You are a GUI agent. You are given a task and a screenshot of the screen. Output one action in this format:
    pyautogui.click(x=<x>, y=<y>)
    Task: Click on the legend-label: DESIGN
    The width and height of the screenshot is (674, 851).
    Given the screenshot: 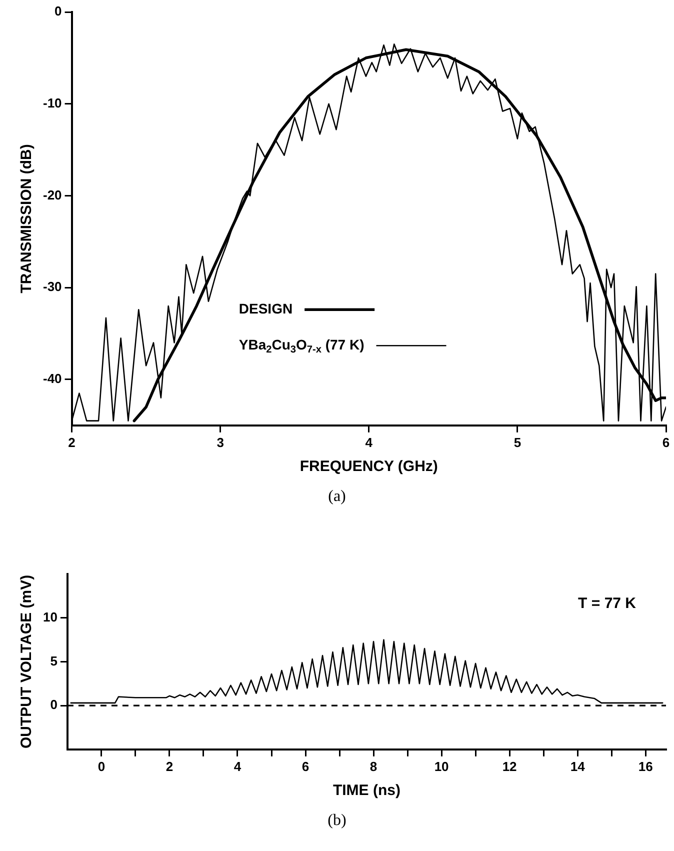 What is the action you would take?
    pyautogui.click(x=265, y=308)
    